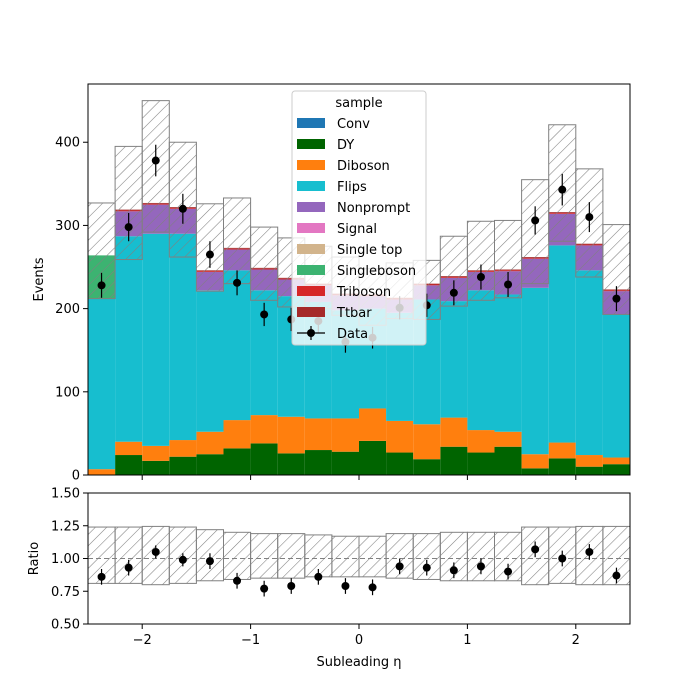 This screenshot has width=700, height=700. I want to click on legend-item: Flips, so click(332, 187).